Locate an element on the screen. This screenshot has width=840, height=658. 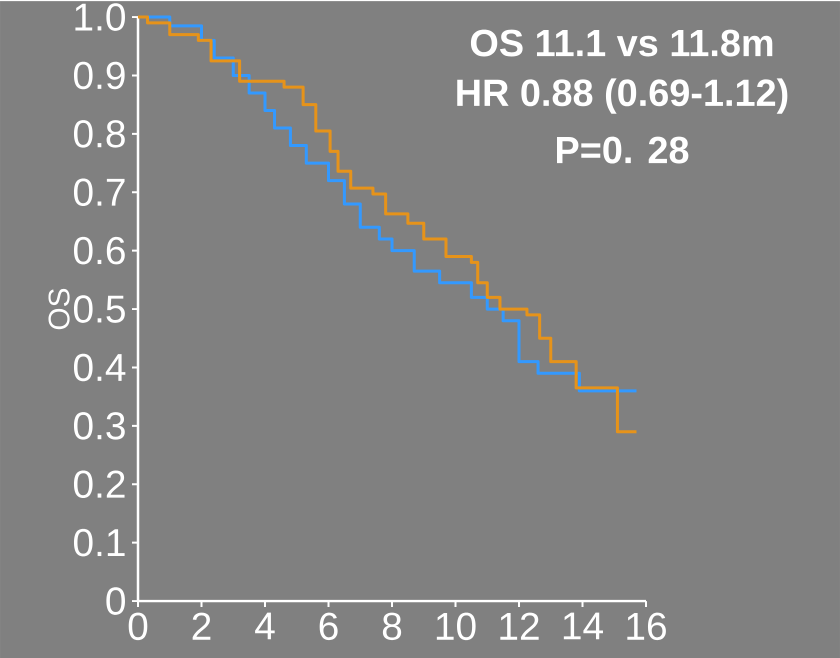
x-tick-label: 4 is located at coordinates (265, 626).